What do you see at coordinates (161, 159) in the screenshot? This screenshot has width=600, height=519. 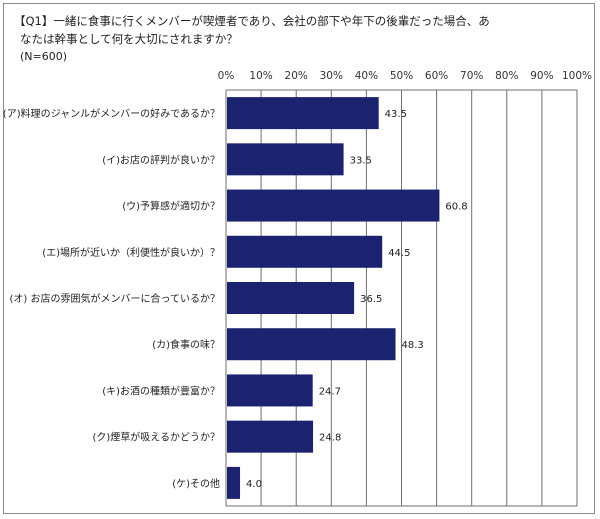 I see `category-label: (イ)お店の評判が良いか？` at bounding box center [161, 159].